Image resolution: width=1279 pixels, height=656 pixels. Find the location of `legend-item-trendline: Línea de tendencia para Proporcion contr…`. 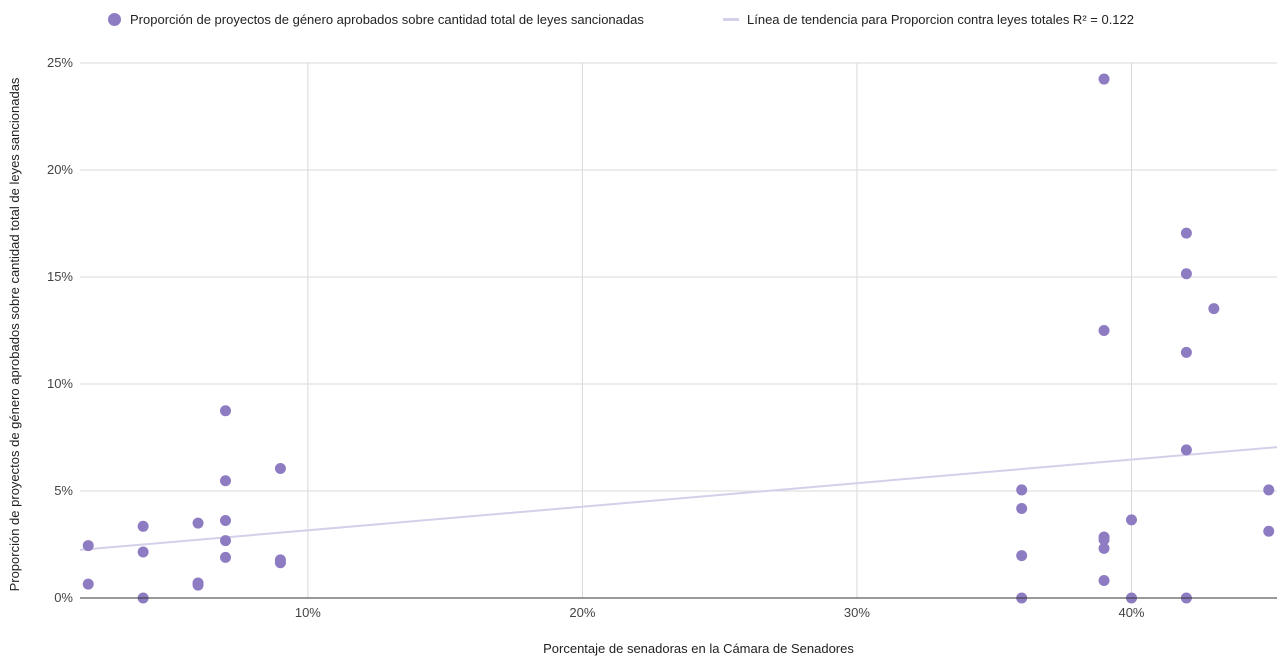

legend-item-trendline: Línea de tendencia para Proporcion contr… is located at coordinates (928, 19).